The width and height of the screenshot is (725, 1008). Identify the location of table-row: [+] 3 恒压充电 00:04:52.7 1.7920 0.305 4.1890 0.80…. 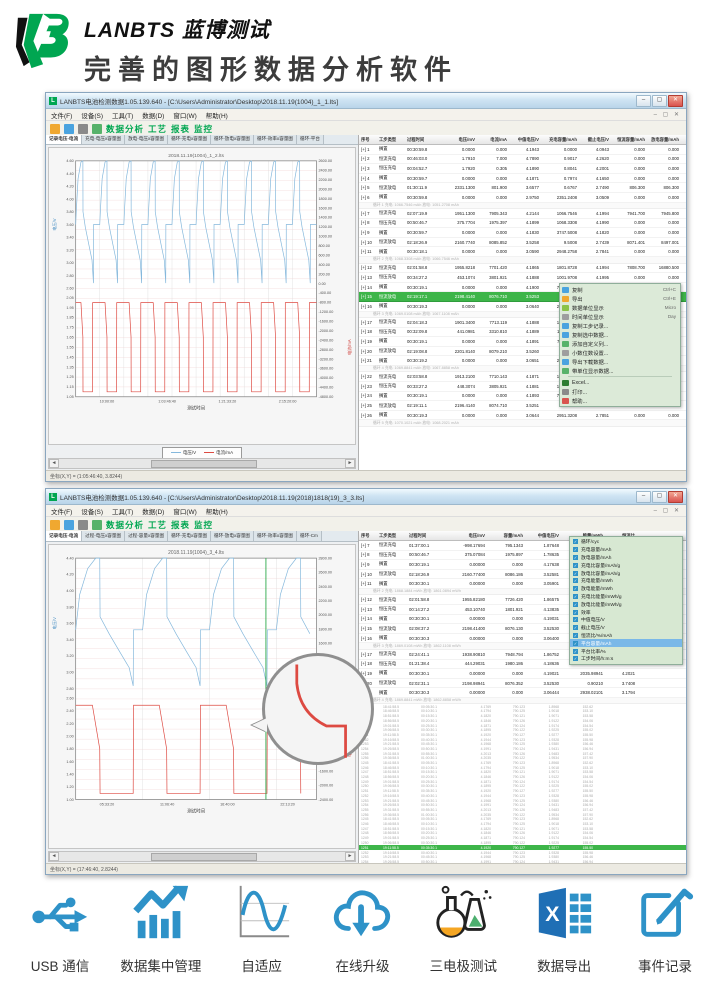
(522, 169).